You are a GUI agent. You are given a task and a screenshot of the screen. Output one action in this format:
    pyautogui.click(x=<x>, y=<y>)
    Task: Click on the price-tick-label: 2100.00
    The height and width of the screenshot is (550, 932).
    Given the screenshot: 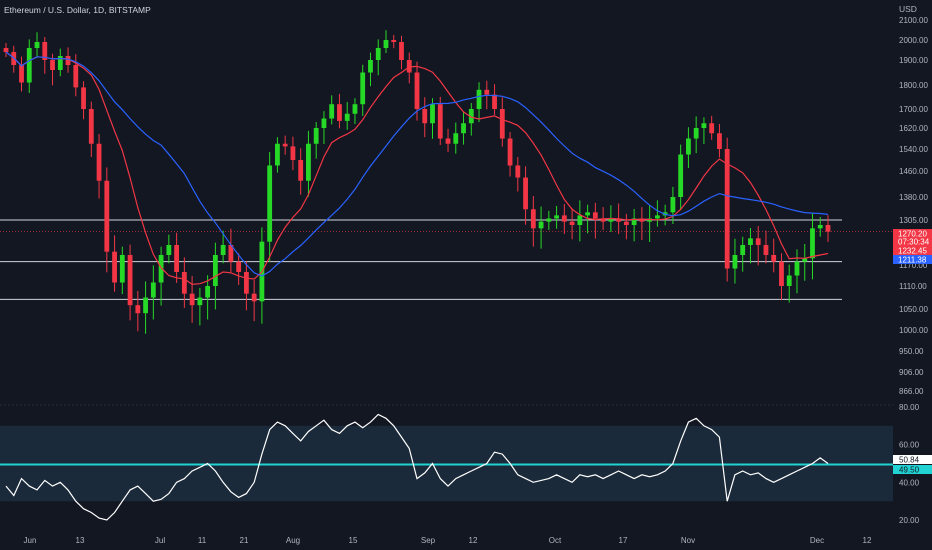 What is the action you would take?
    pyautogui.click(x=913, y=20)
    